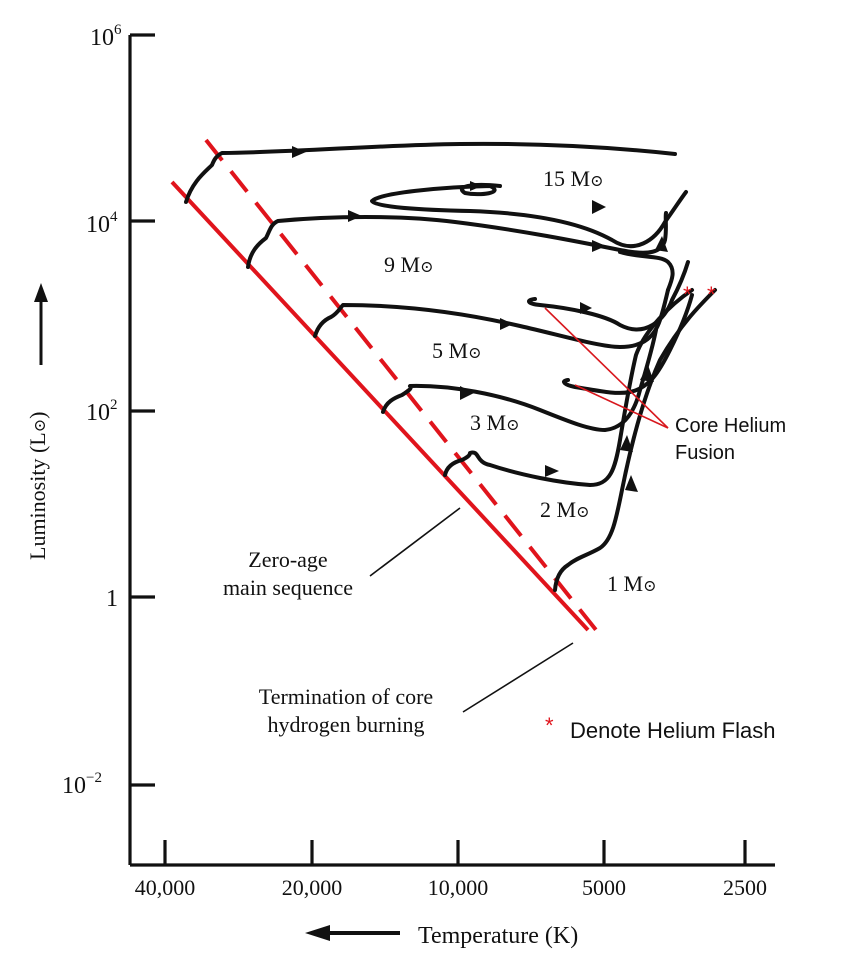  What do you see at coordinates (342, 553) in the screenshot?
I see `zams-annotation: Zero-age main sequence` at bounding box center [342, 553].